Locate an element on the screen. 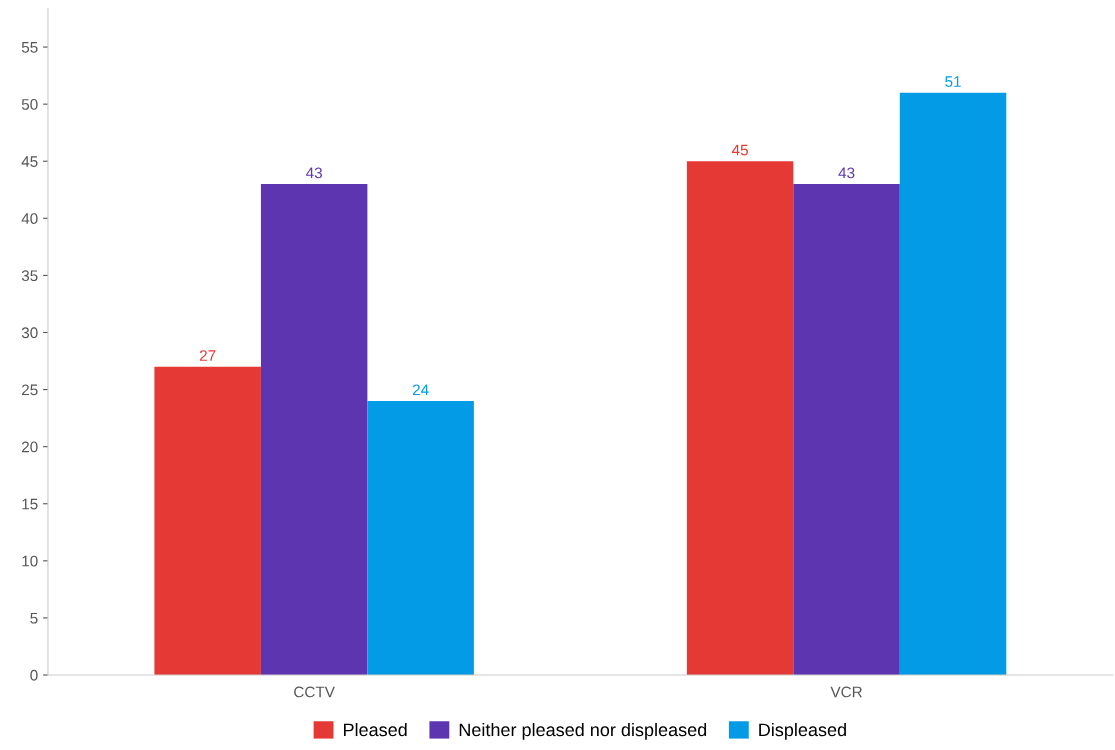  y-tick-label: 40 is located at coordinates (29, 219).